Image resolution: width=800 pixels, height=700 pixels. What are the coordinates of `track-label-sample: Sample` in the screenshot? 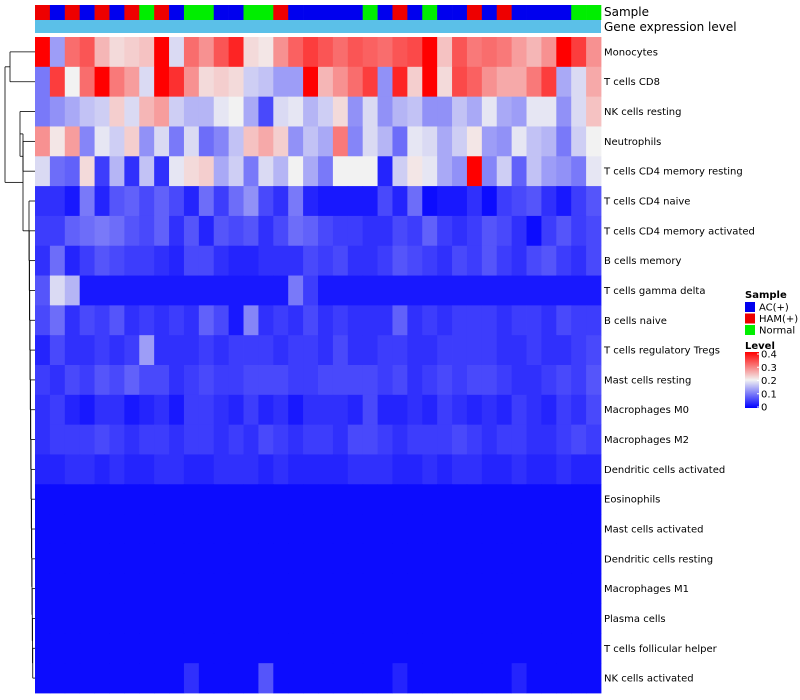 It's located at (626, 12).